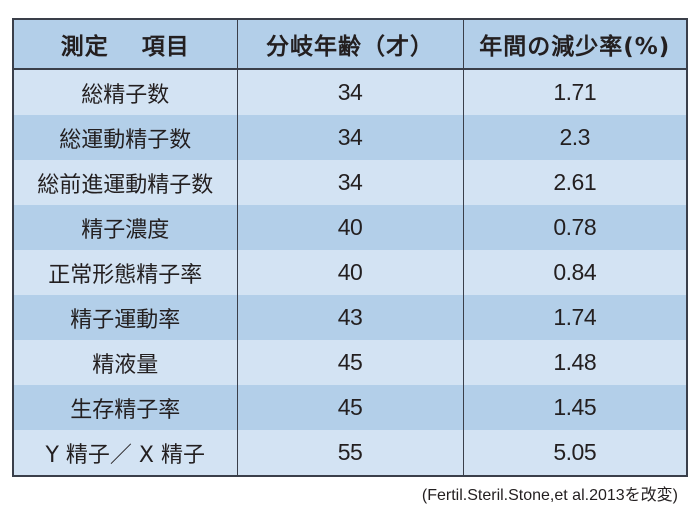  What do you see at coordinates (574, 92) in the screenshot?
I see `cell-rate: 1.71` at bounding box center [574, 92].